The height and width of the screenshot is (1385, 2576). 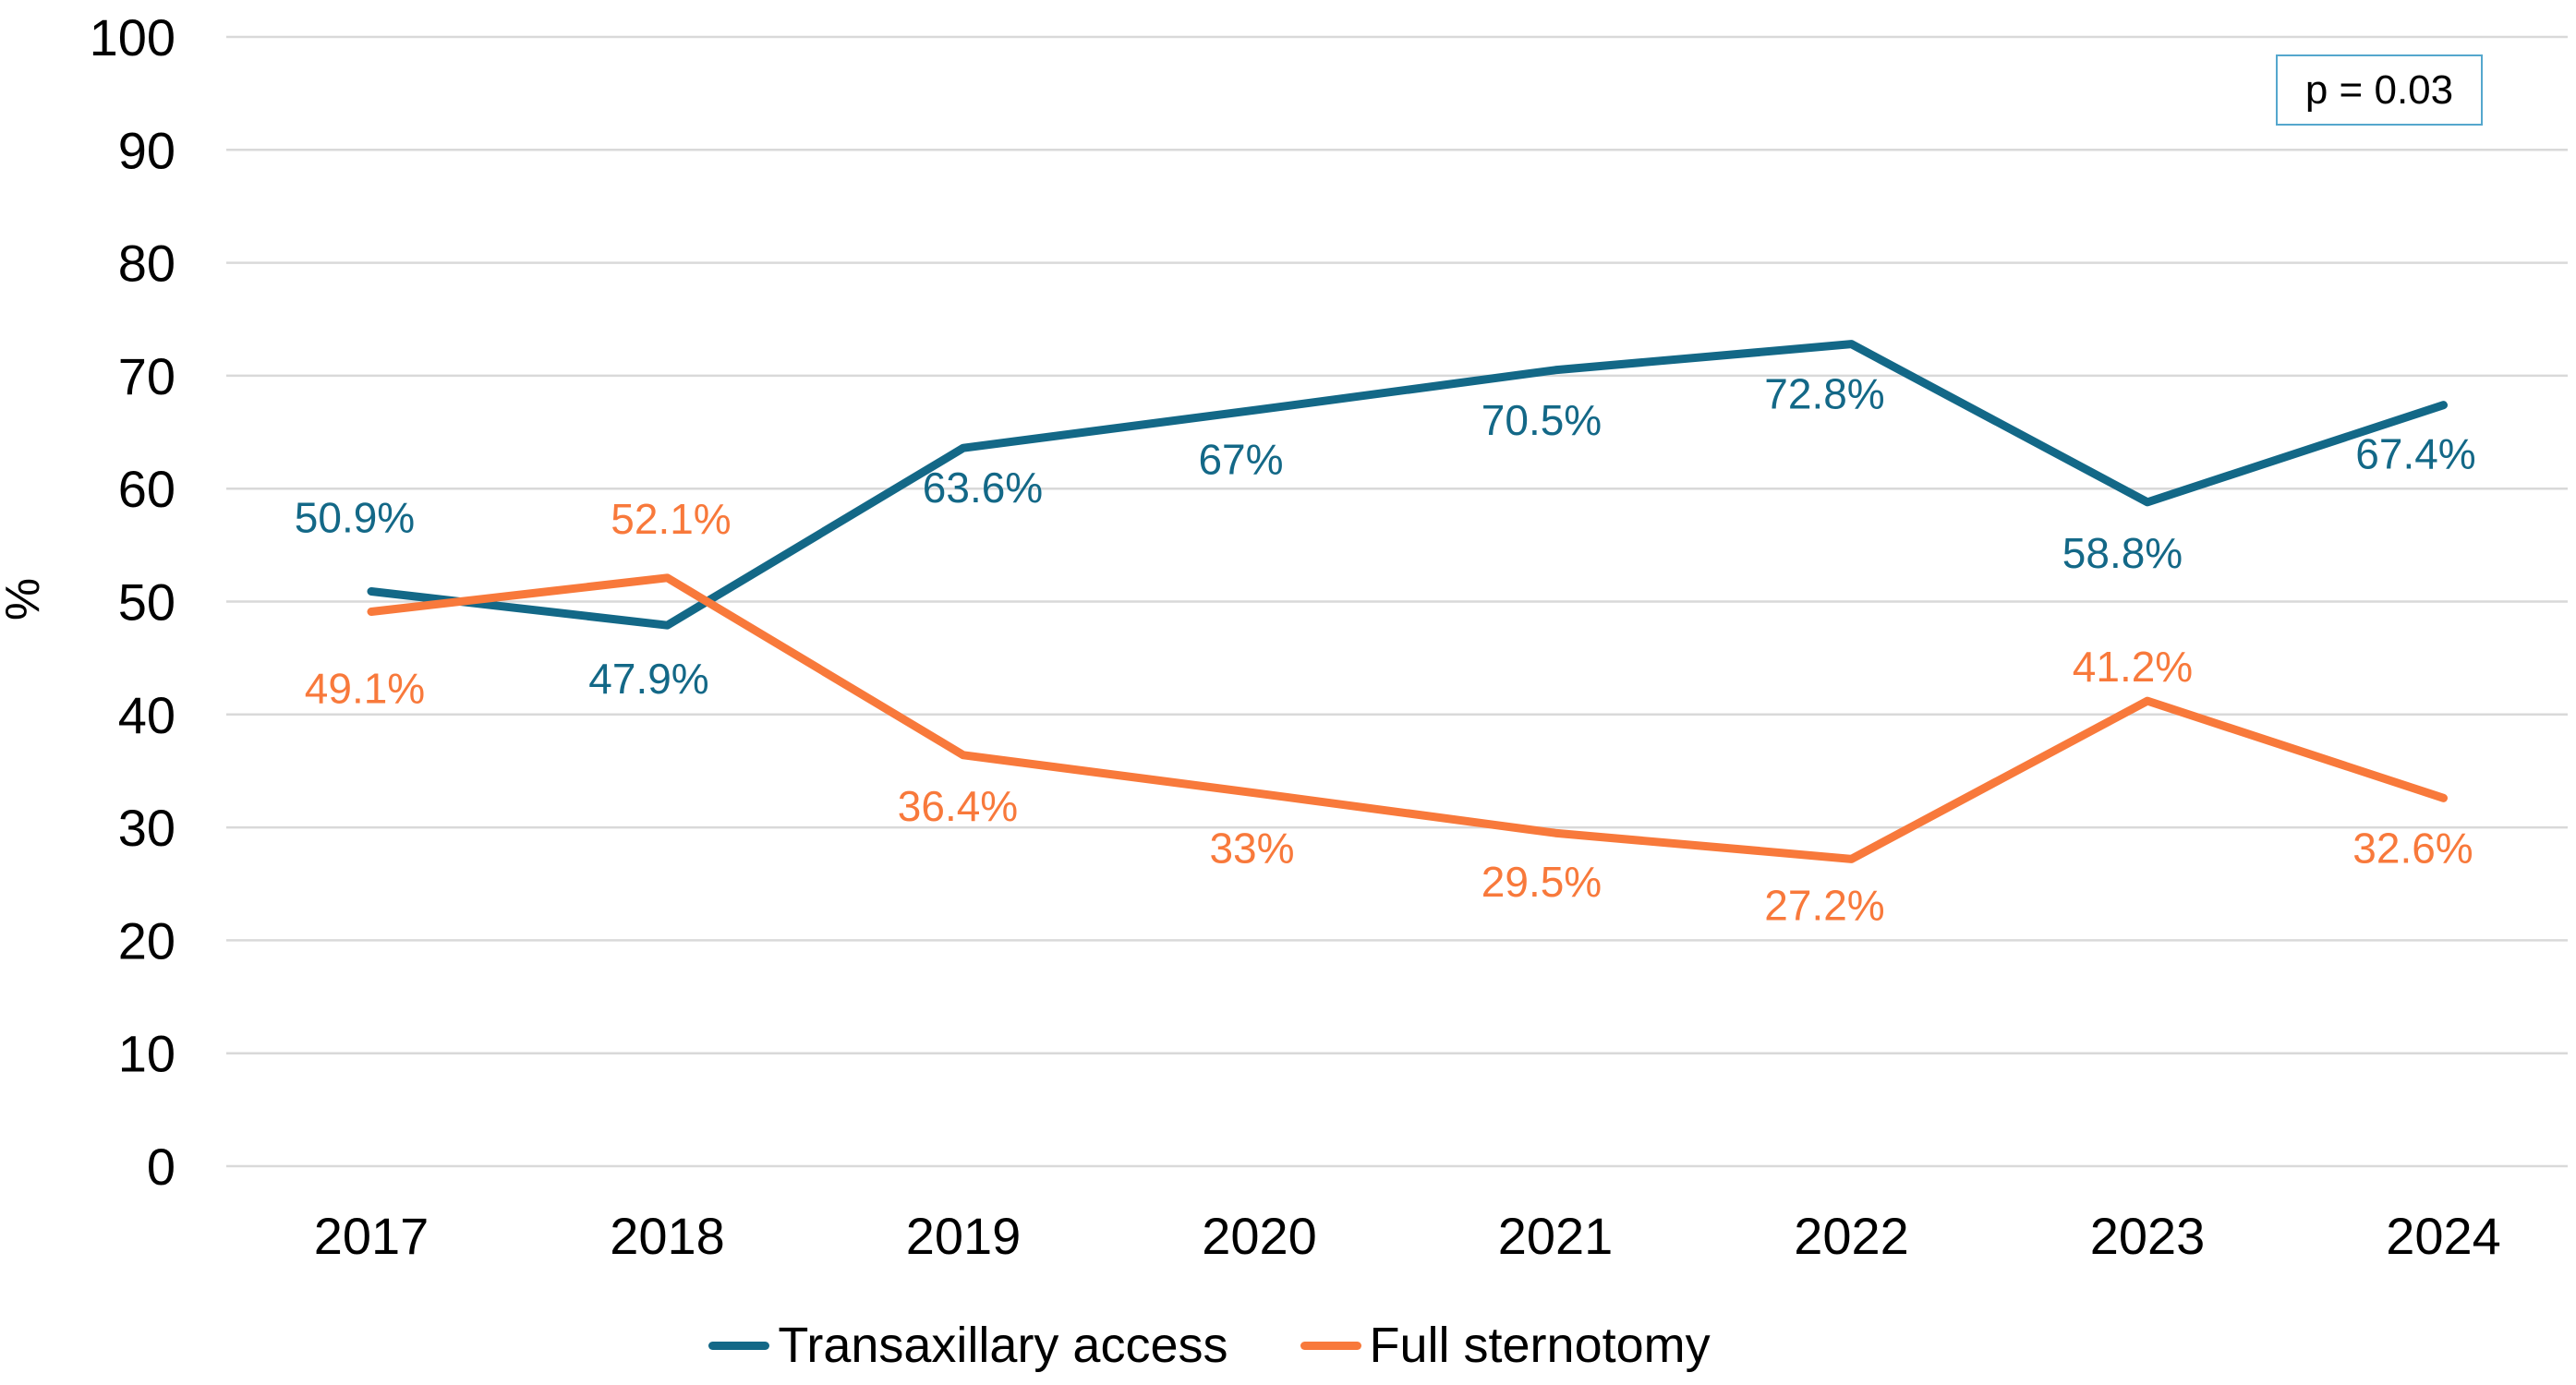 What do you see at coordinates (132, 37) in the screenshot?
I see `y-axis-tick-label: 100` at bounding box center [132, 37].